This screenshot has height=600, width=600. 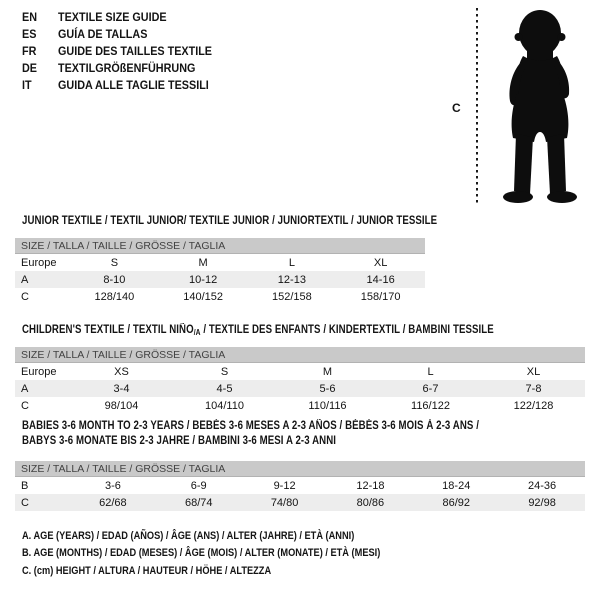 What do you see at coordinates (300, 371) in the screenshot?
I see `table-row: Europe XS S M L XL` at bounding box center [300, 371].